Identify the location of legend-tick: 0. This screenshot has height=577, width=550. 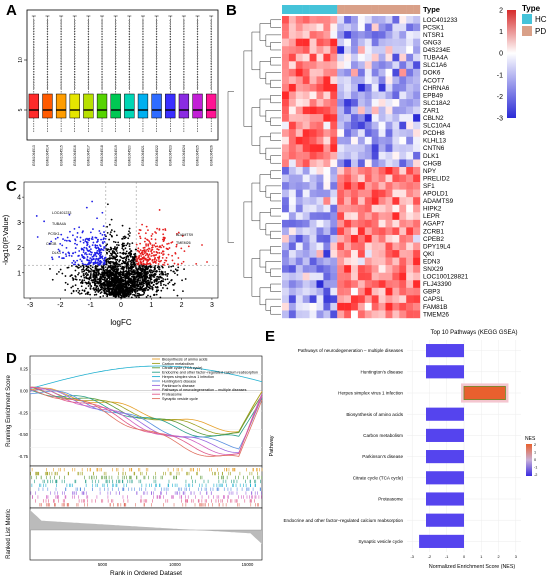
(535, 460).